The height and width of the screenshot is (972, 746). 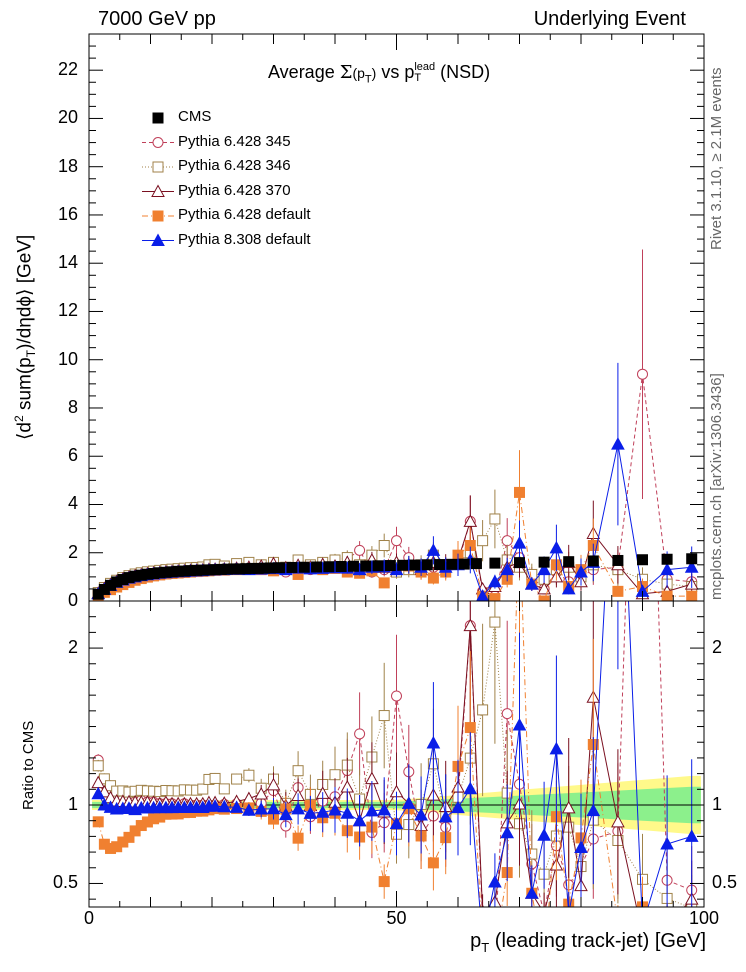 I want to click on x-axis-label: pT (leading track-jet) [GeV], so click(x=588, y=942).